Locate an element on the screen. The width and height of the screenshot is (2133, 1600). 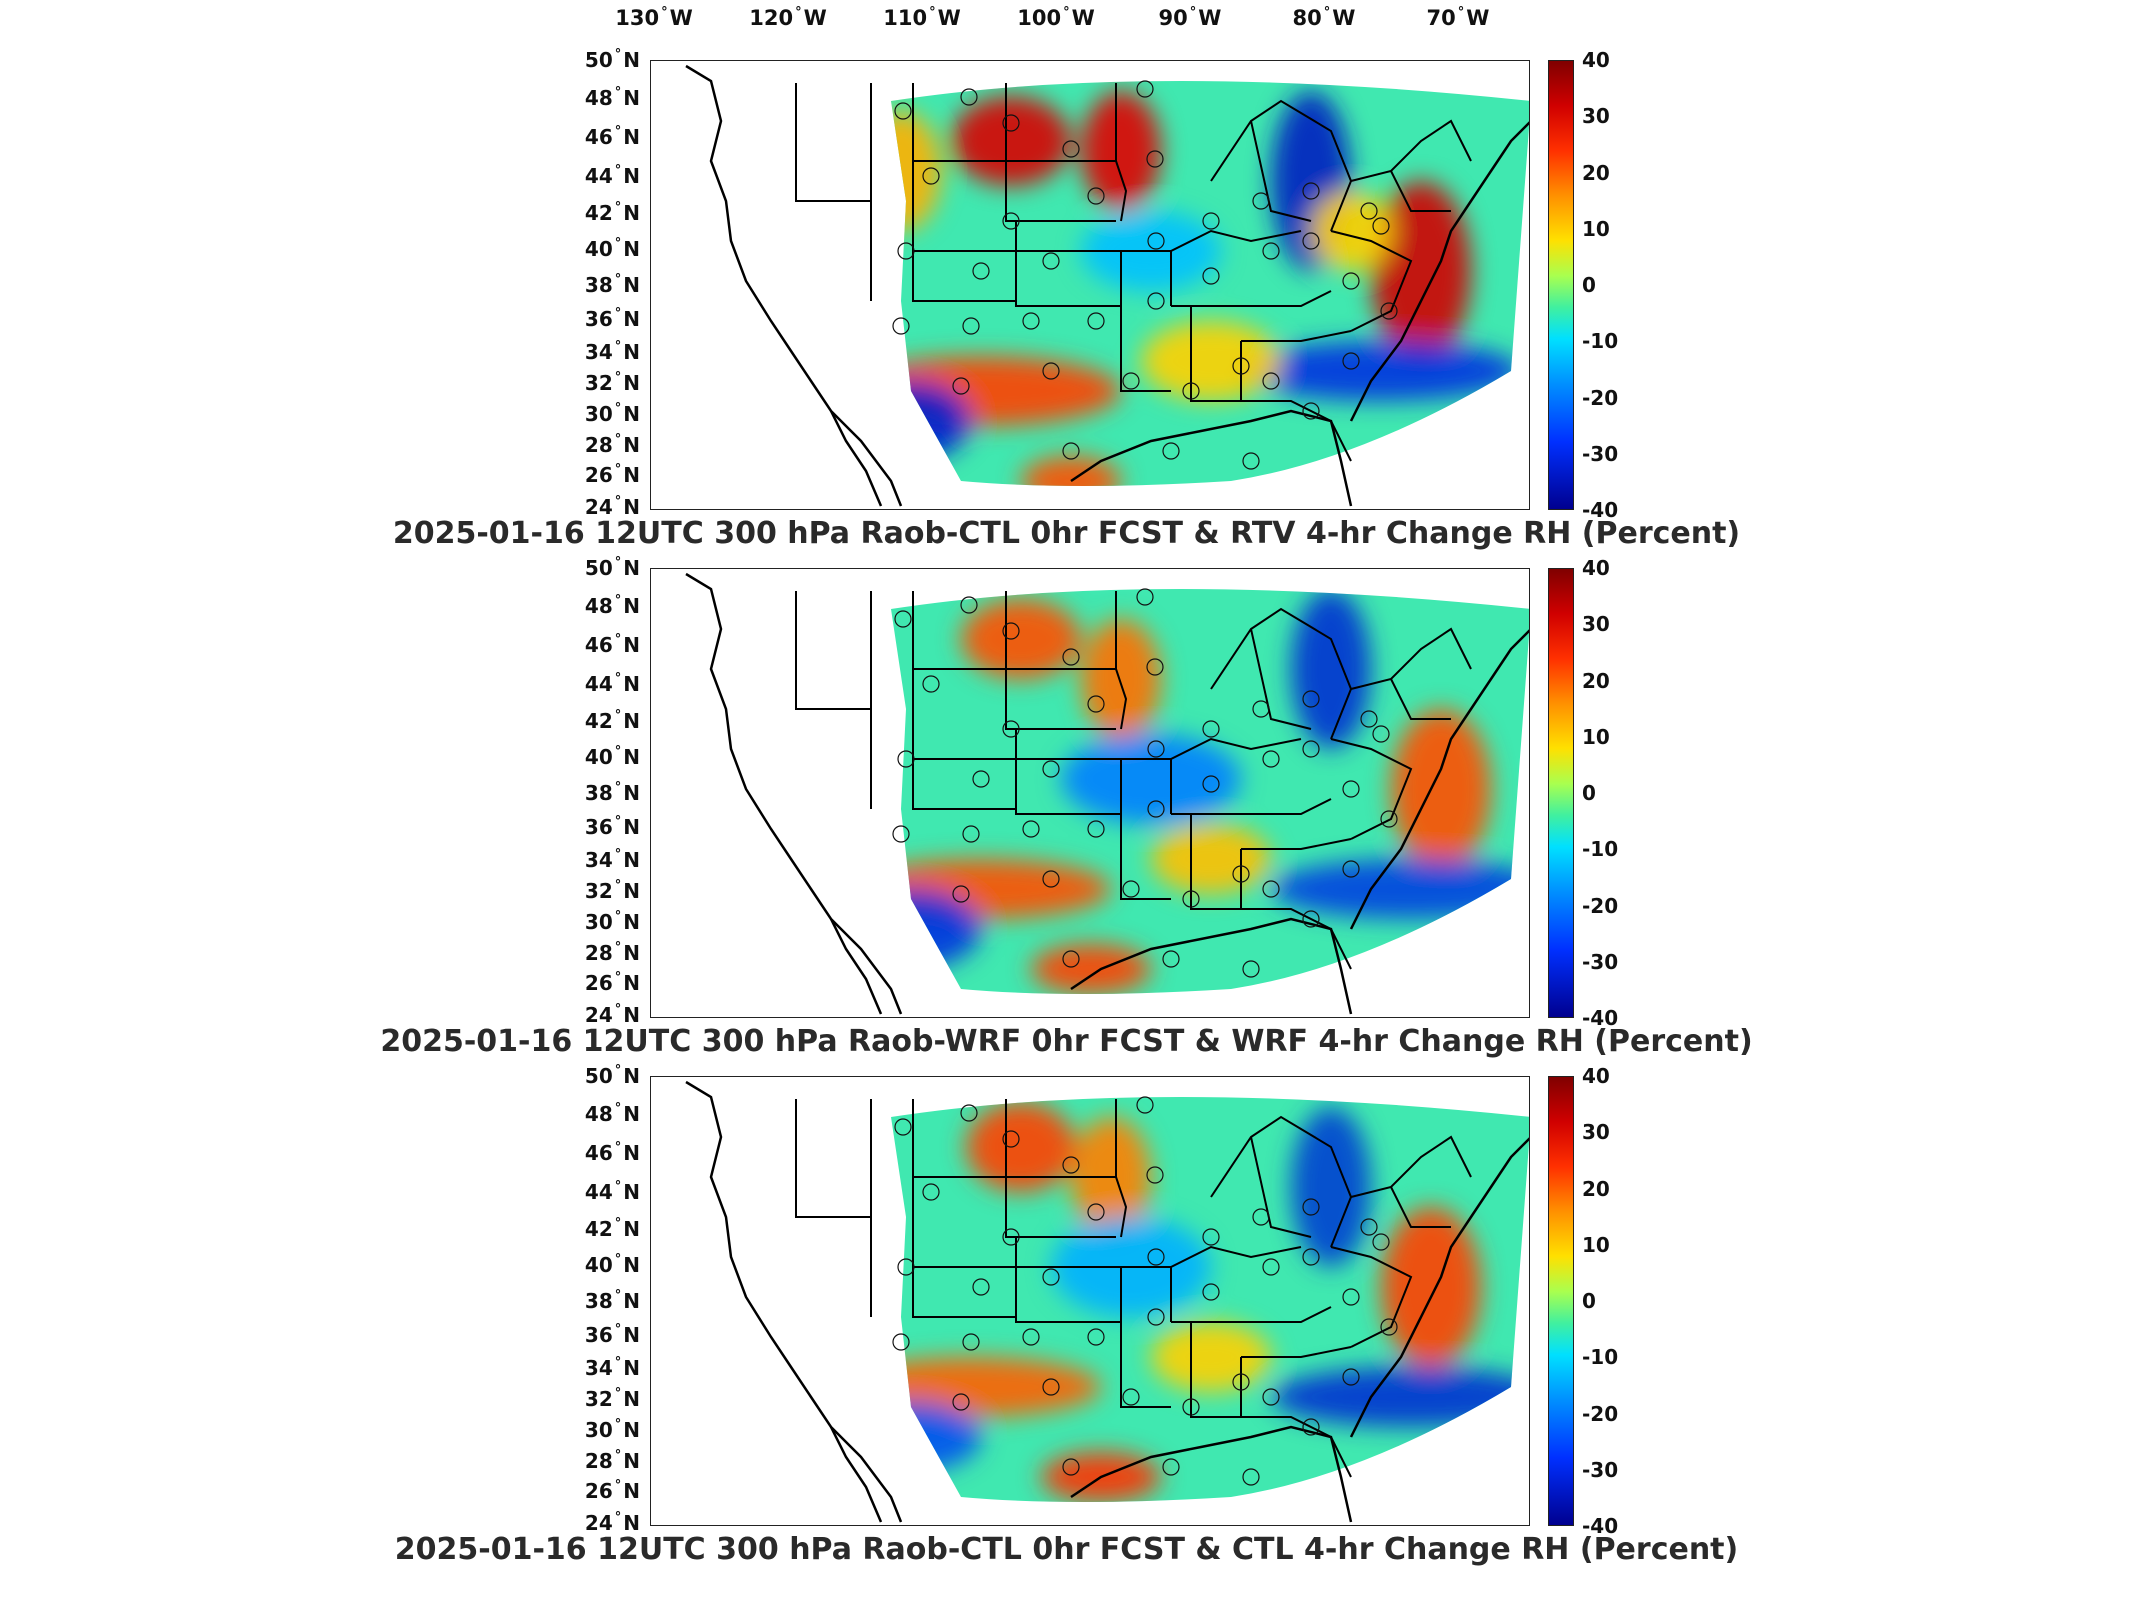
lat-label: 42 ° N is located at coordinates (612, 212).